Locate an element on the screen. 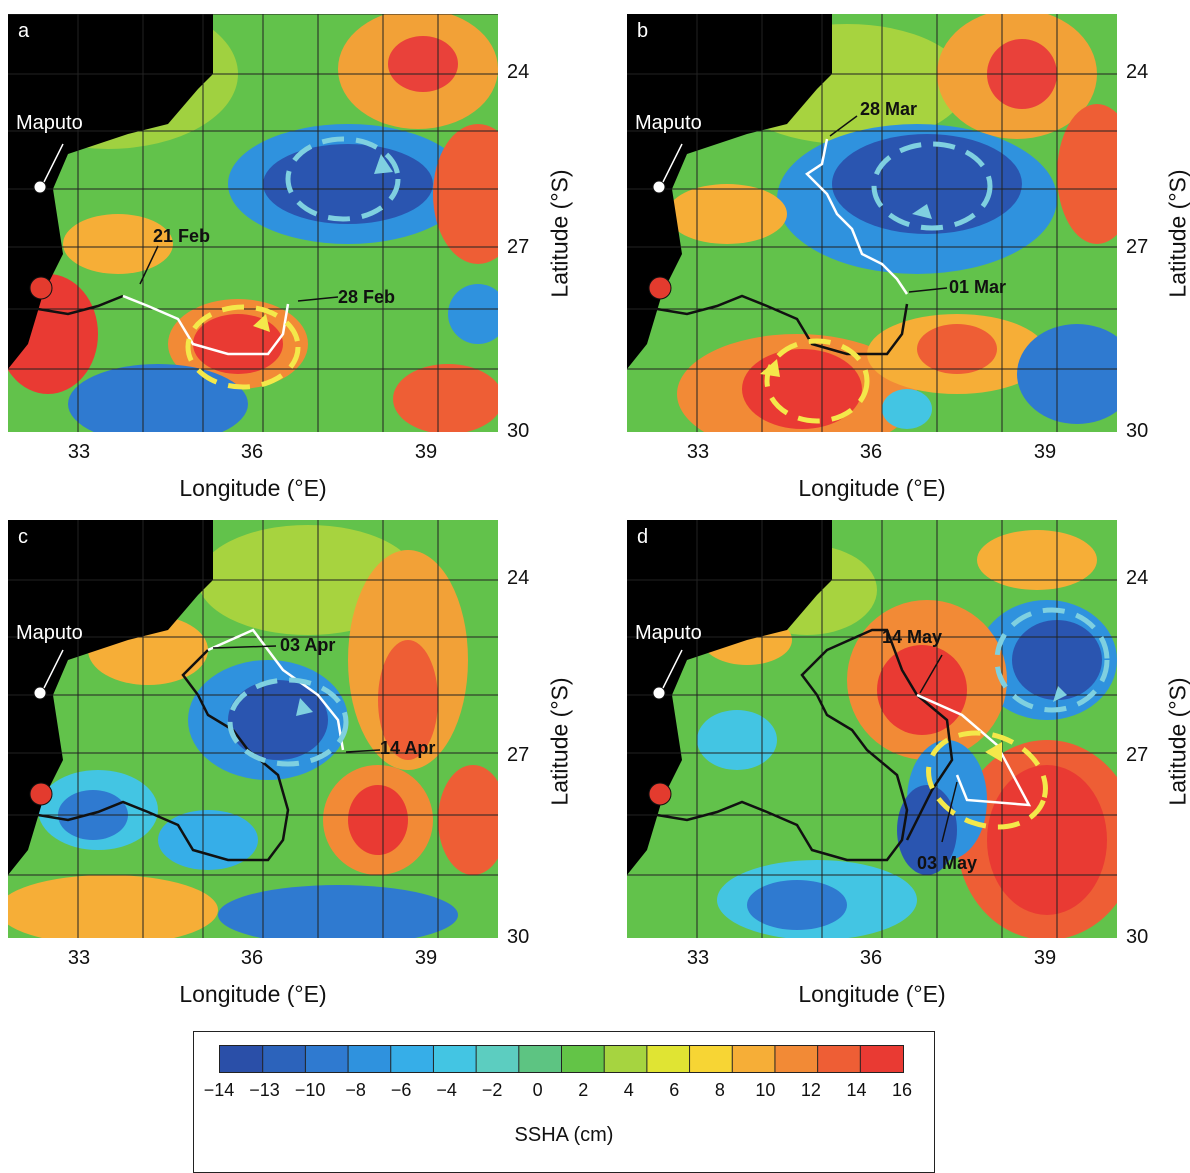 The width and height of the screenshot is (1190, 1173). map-panel-c: c Maputo 03 Apr 14 Apr is located at coordinates (253, 729).